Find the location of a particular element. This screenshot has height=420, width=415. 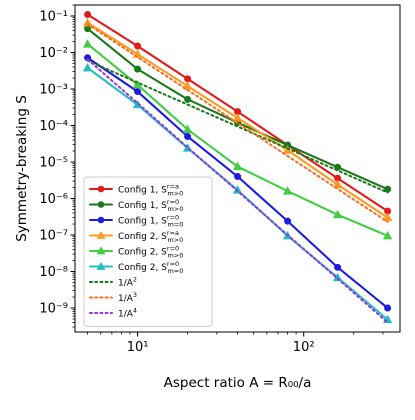

y-tick-label: 10⁻¹ is located at coordinates (53, 16).